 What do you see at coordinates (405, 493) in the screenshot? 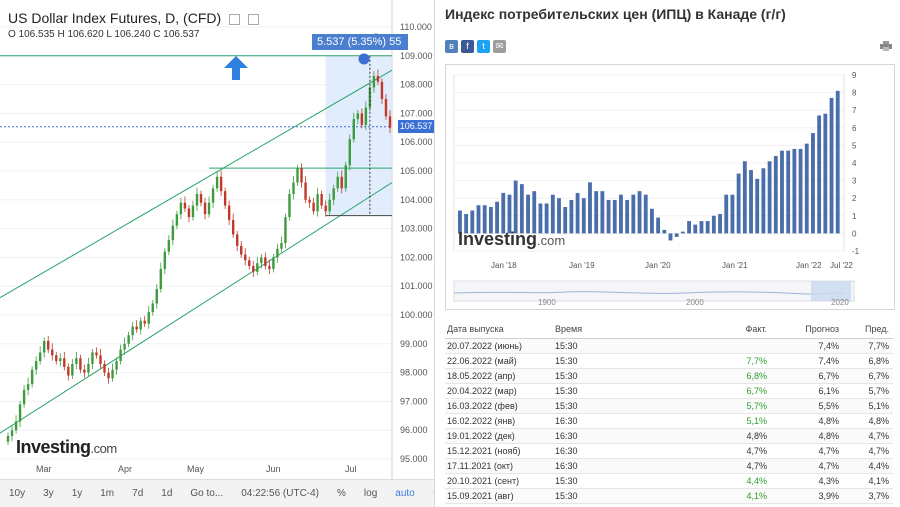
I see `auto-scale-button: auto` at bounding box center [405, 493].